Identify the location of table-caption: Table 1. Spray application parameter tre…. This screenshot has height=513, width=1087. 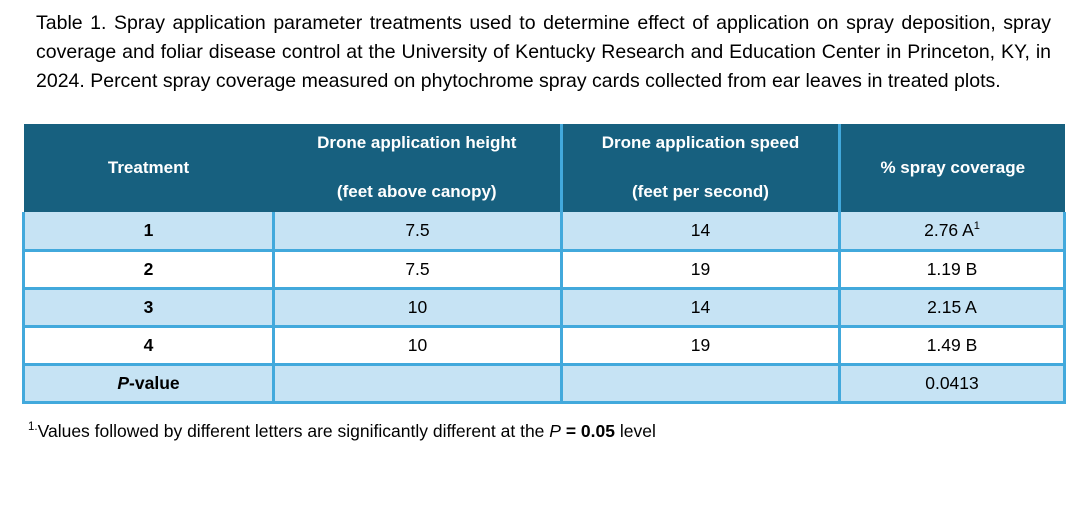
(543, 52).